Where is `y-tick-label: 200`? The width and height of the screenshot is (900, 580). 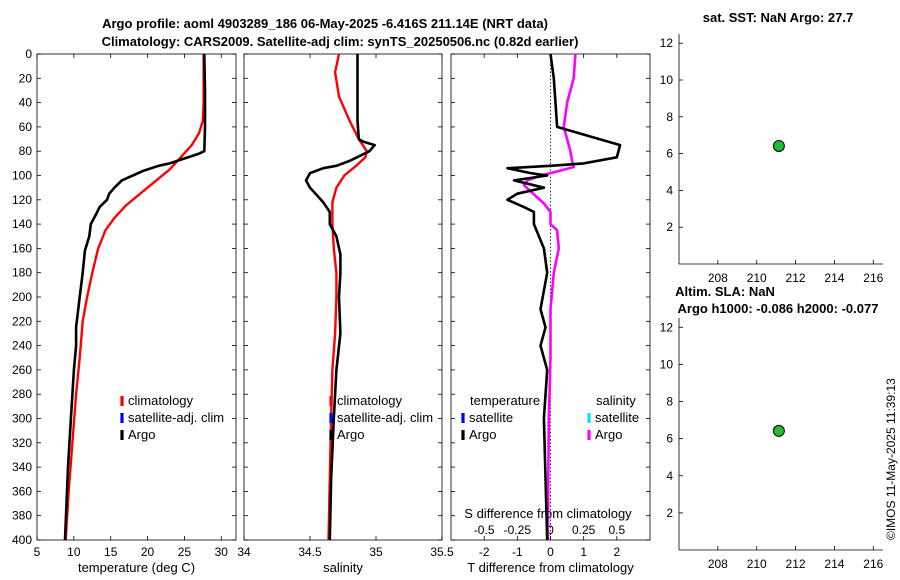
y-tick-label: 200 is located at coordinates (22, 297).